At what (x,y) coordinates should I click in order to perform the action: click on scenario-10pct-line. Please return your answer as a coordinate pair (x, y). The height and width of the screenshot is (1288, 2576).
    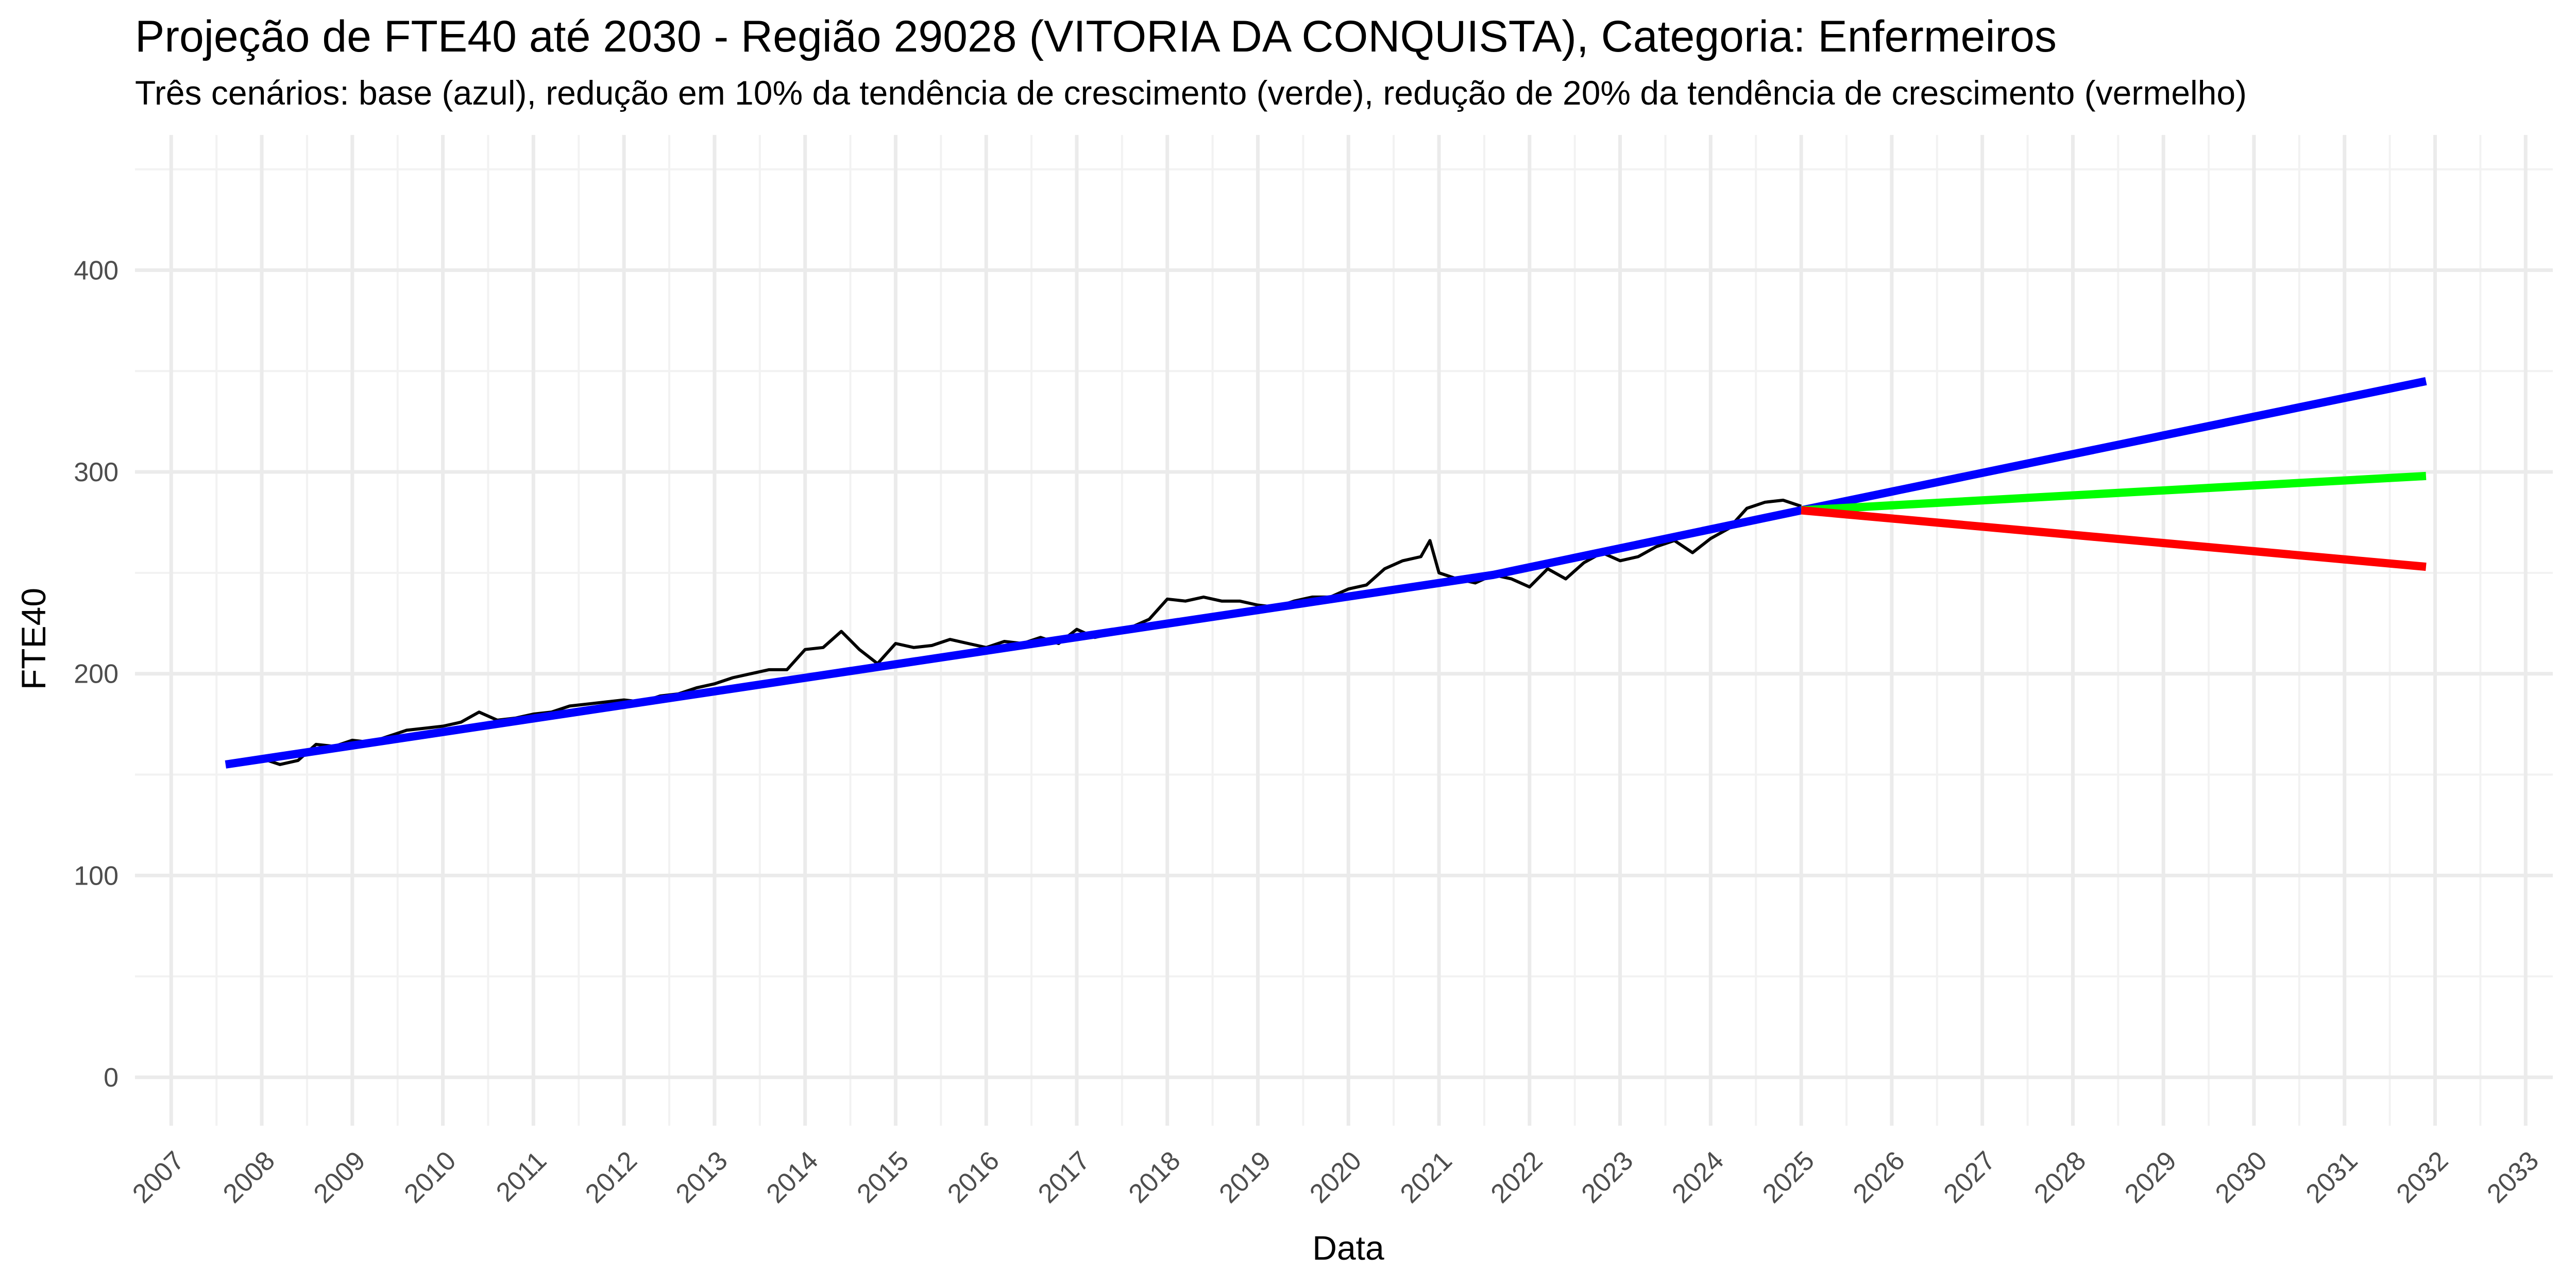
    Looking at the image, I should click on (2114, 493).